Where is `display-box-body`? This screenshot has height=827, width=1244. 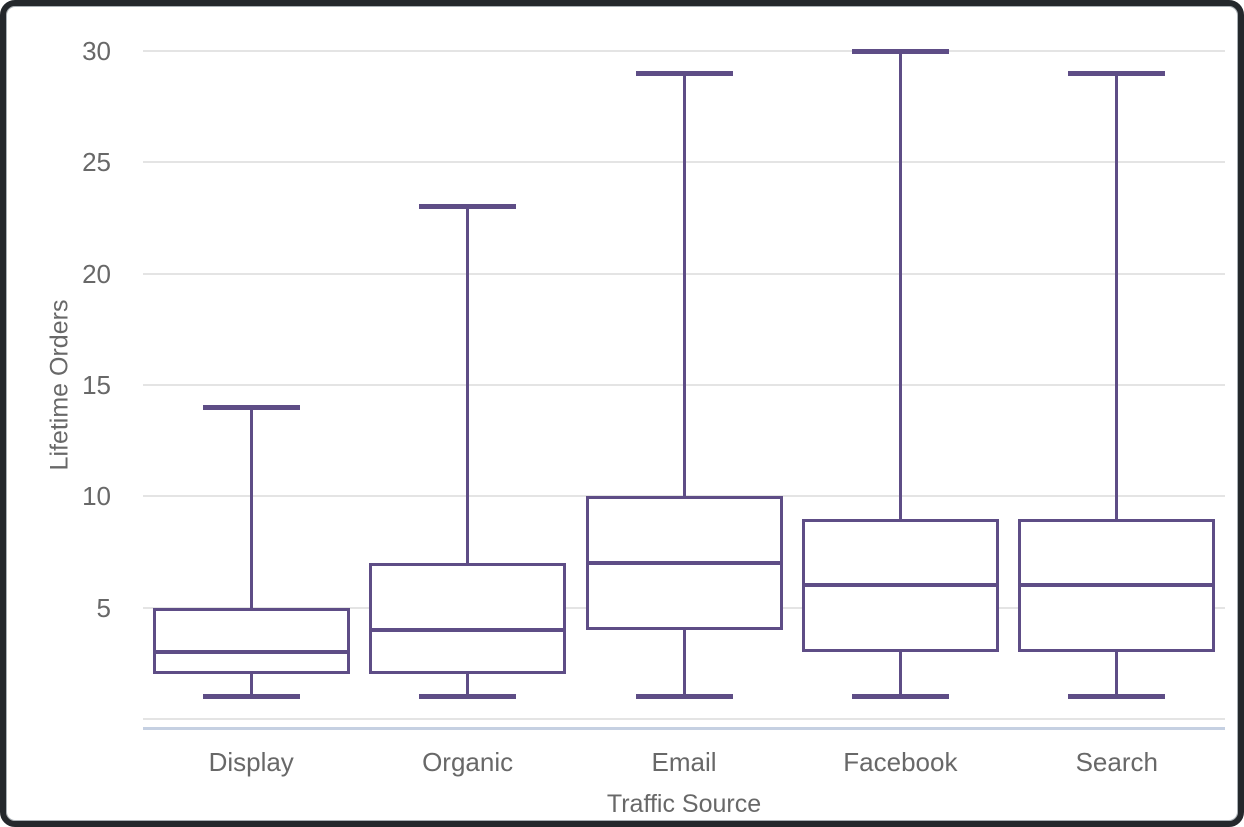
display-box-body is located at coordinates (251, 641).